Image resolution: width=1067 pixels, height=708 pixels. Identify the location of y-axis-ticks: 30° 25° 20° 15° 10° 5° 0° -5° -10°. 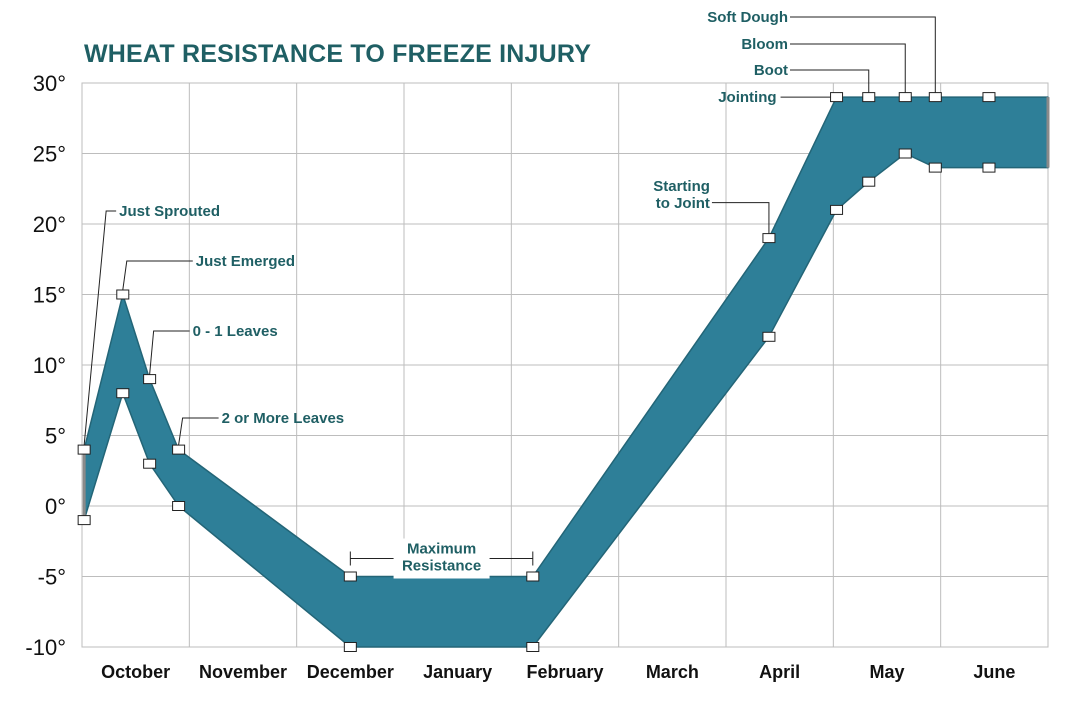
(45, 365).